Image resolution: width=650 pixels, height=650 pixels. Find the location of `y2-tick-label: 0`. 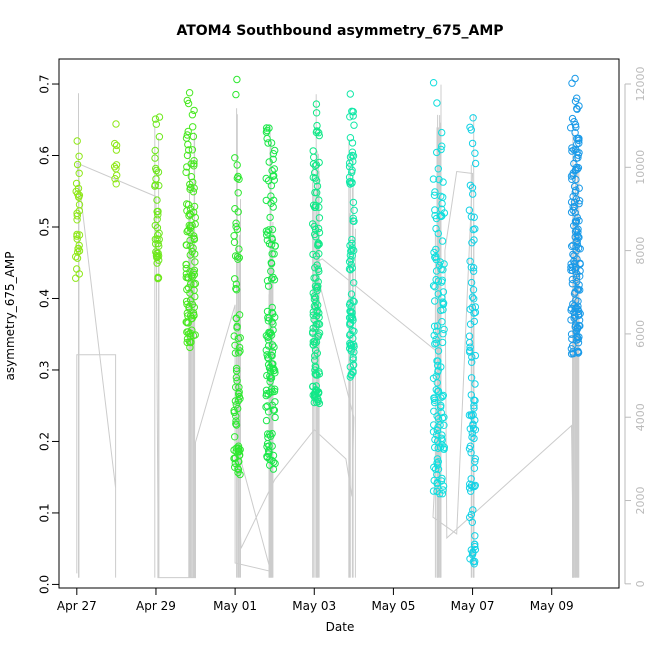

y2-tick-label: 0 is located at coordinates (640, 583).